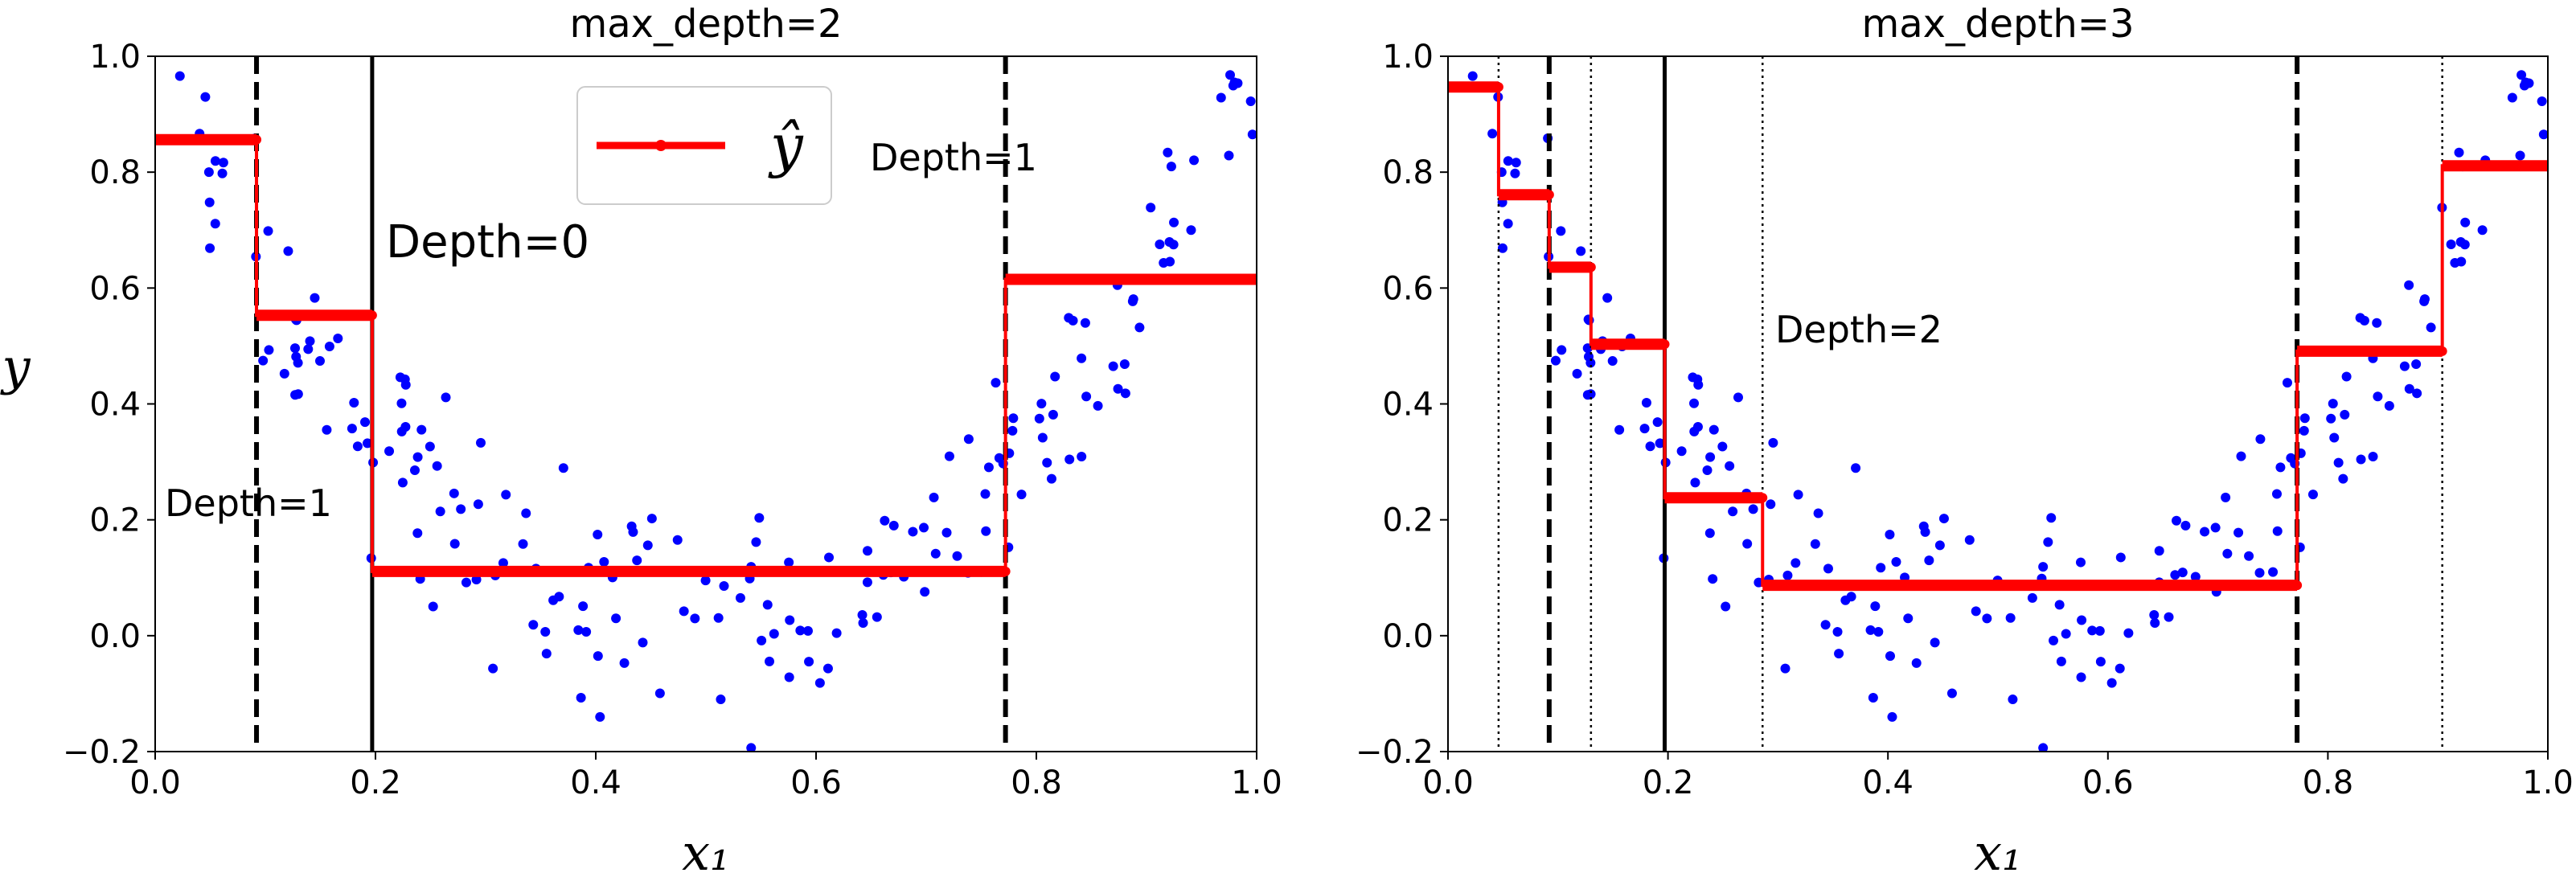  I want to click on y-tick-label: −0.2, so click(1395, 752).